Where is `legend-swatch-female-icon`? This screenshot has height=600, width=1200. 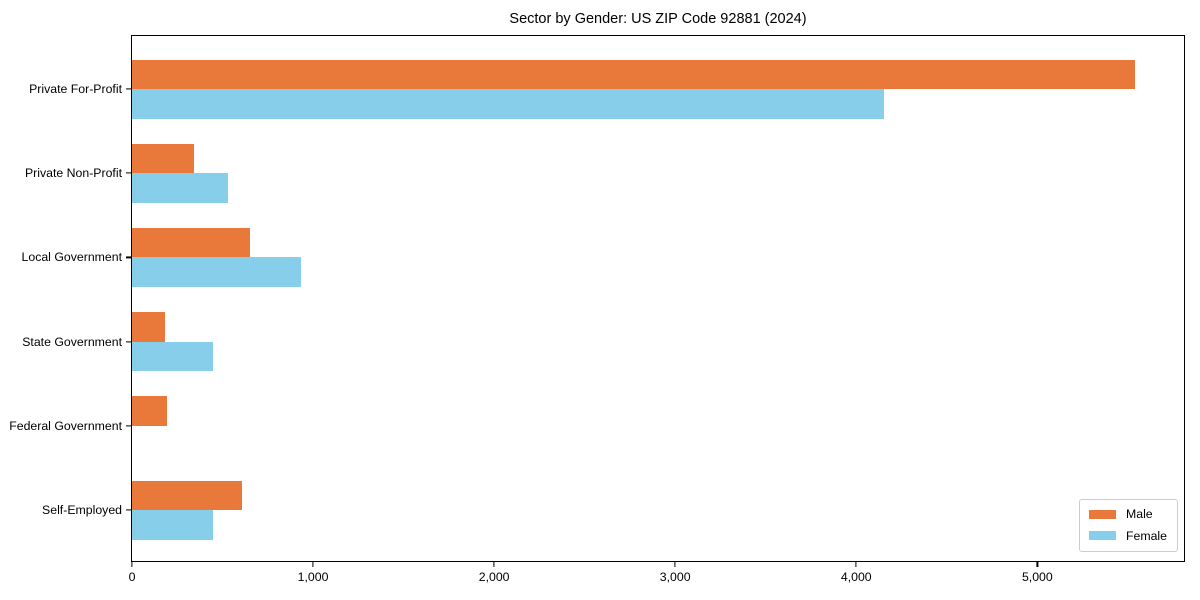 legend-swatch-female-icon is located at coordinates (1102, 536).